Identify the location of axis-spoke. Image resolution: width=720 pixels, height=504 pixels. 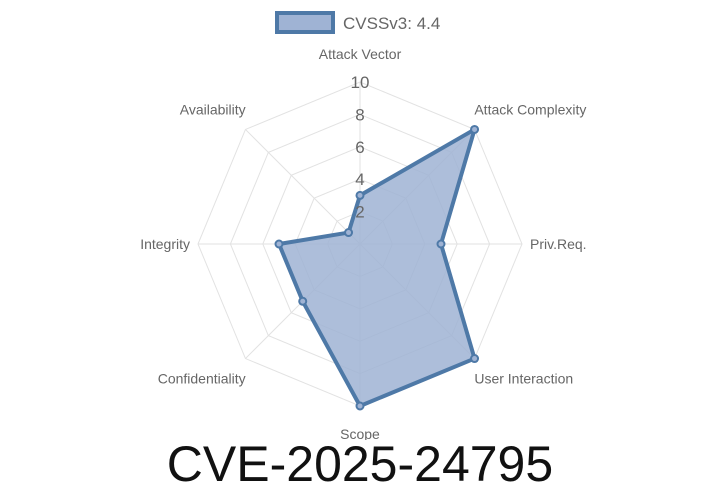
(303, 187).